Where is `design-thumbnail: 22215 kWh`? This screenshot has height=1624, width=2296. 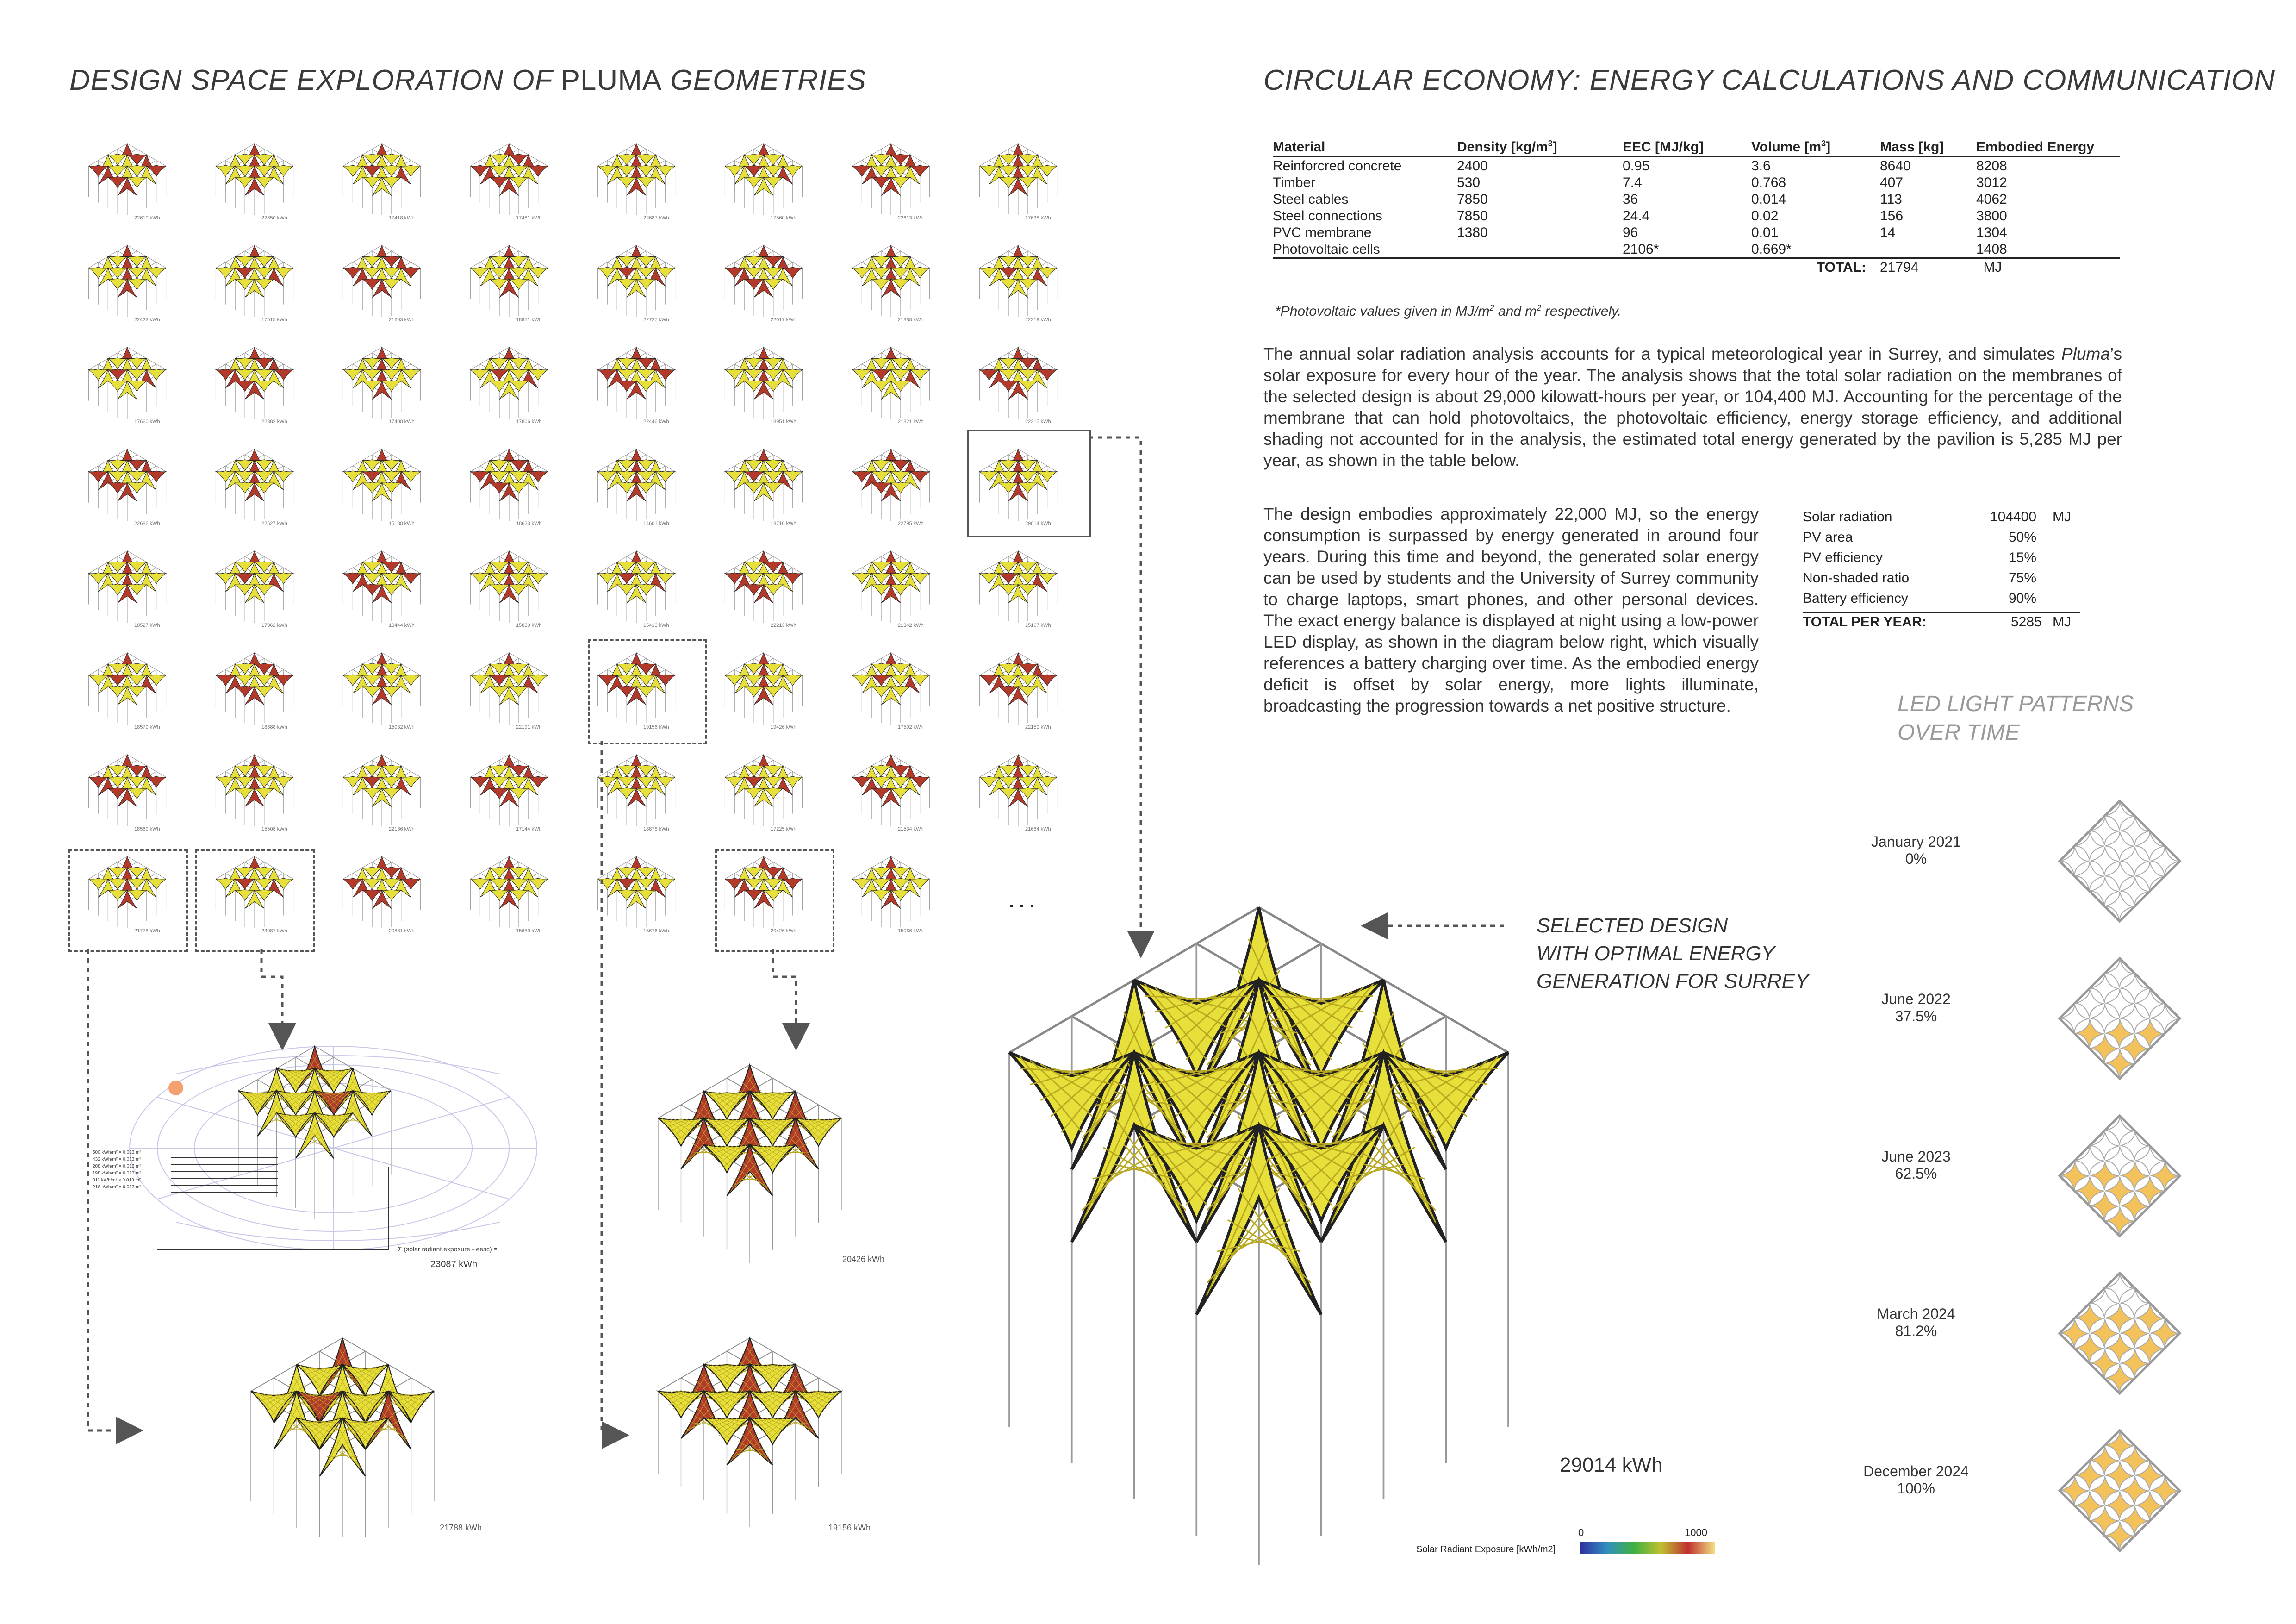 design-thumbnail: 22215 kWh is located at coordinates (1018, 386).